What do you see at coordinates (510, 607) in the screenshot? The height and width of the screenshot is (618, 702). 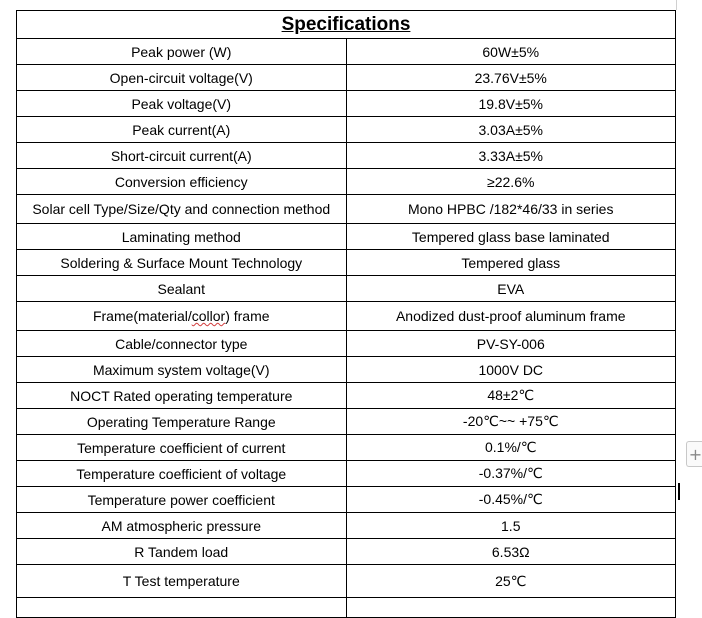 I see `spec-value` at bounding box center [510, 607].